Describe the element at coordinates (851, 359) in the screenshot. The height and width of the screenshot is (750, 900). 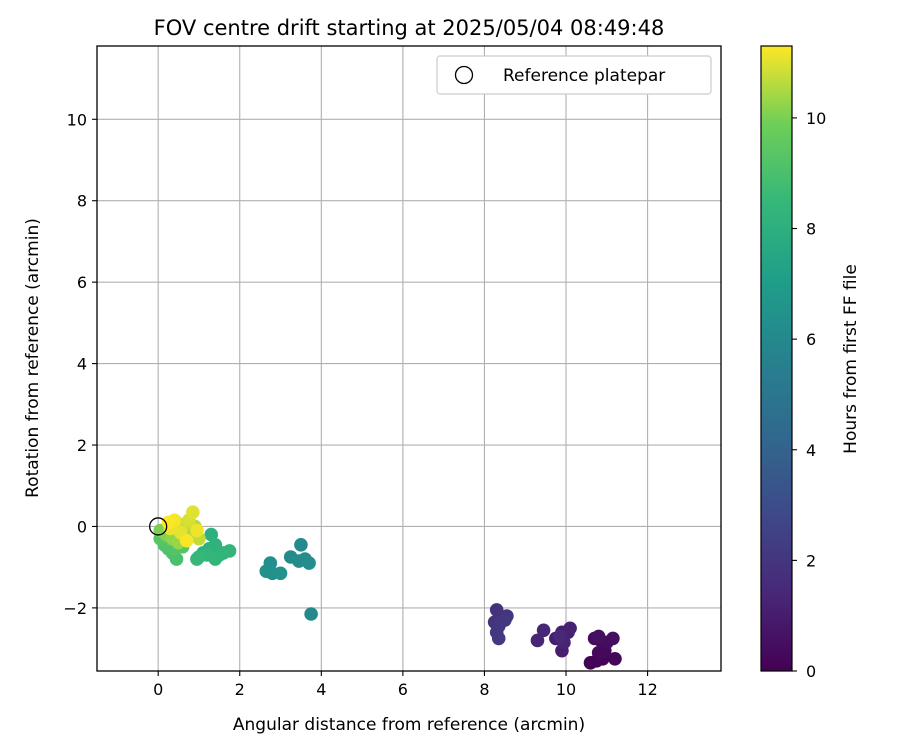
I see `colorbar-label: Hours from first FF file` at that location.